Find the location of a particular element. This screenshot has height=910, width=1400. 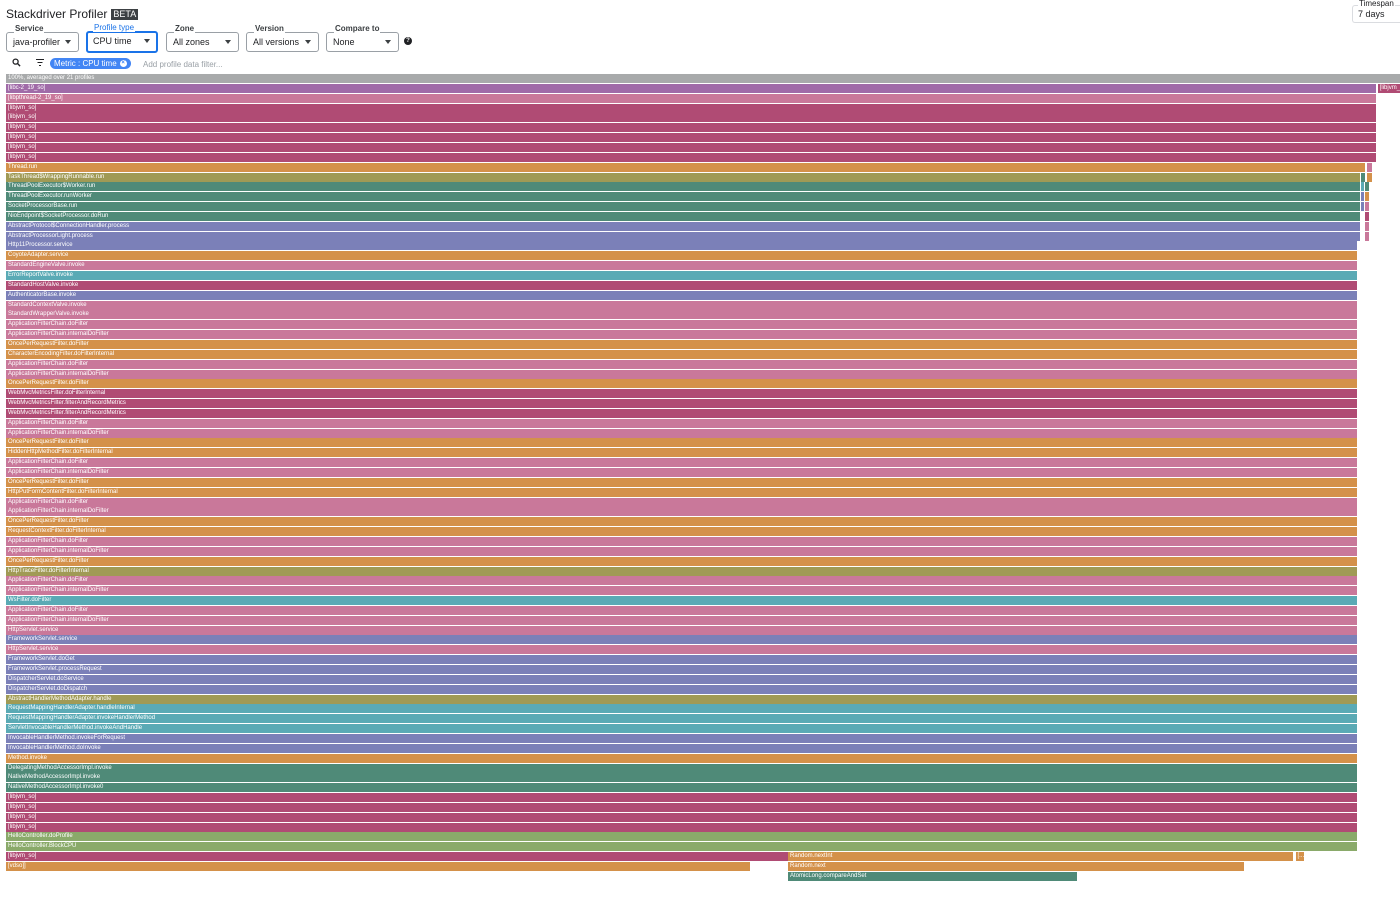

flame-frame: WsFilter.doFilter is located at coordinates (681, 600).